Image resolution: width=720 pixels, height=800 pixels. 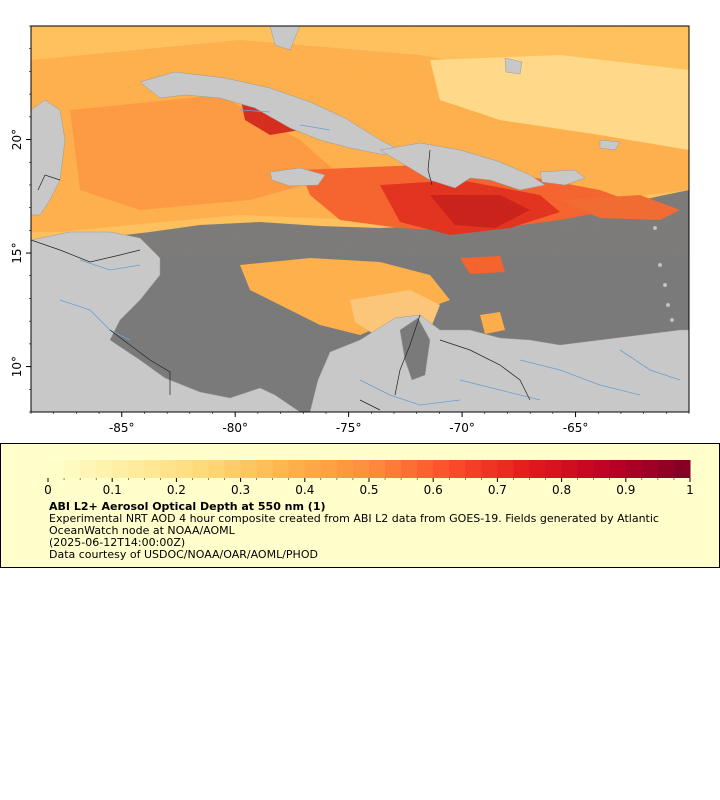 What do you see at coordinates (497, 490) in the screenshot?
I see `colorbar-tick-label: 0.7` at bounding box center [497, 490].